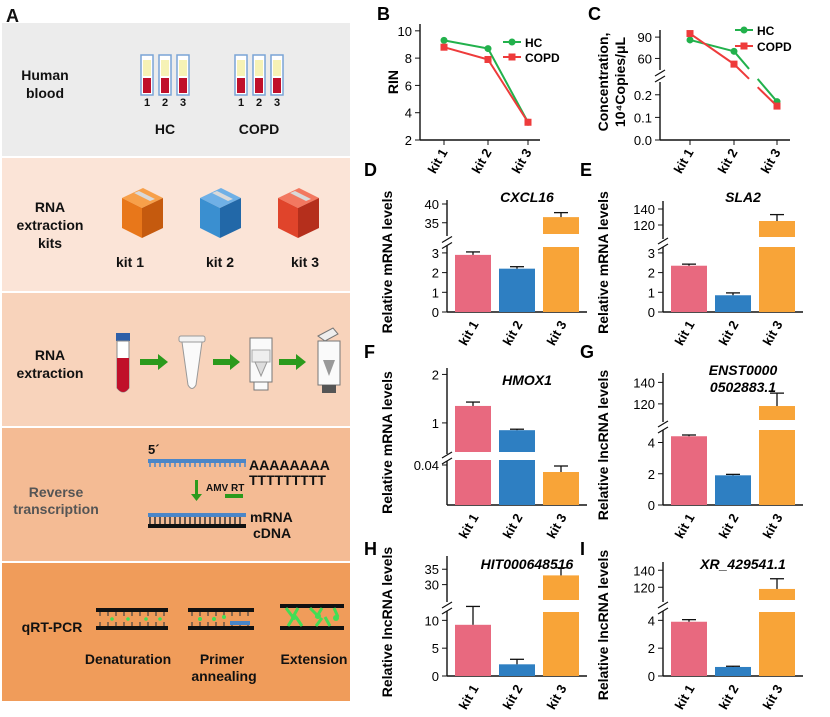  What do you see at coordinates (432, 204) in the screenshot?
I see `d-y-tick-label: 40` at bounding box center [432, 204].